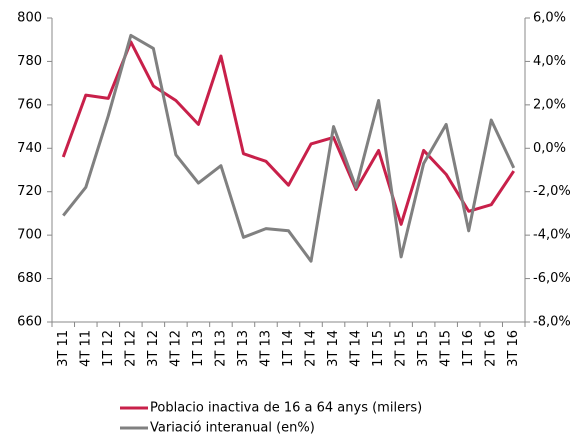  I want to click on y2-tick-label: 4,0%, so click(549, 61).